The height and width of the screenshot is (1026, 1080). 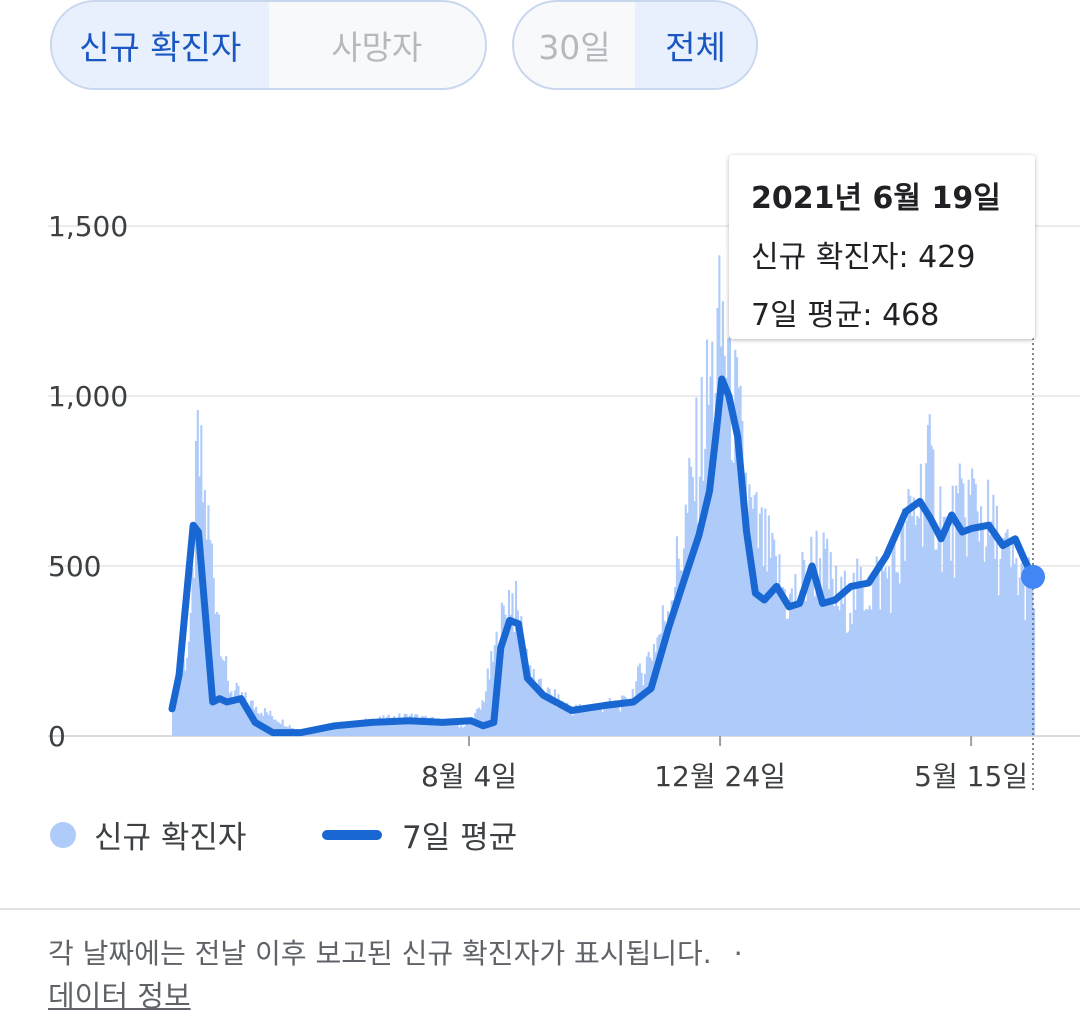 I want to click on y-tick-label: 1,000, so click(x=88, y=396).